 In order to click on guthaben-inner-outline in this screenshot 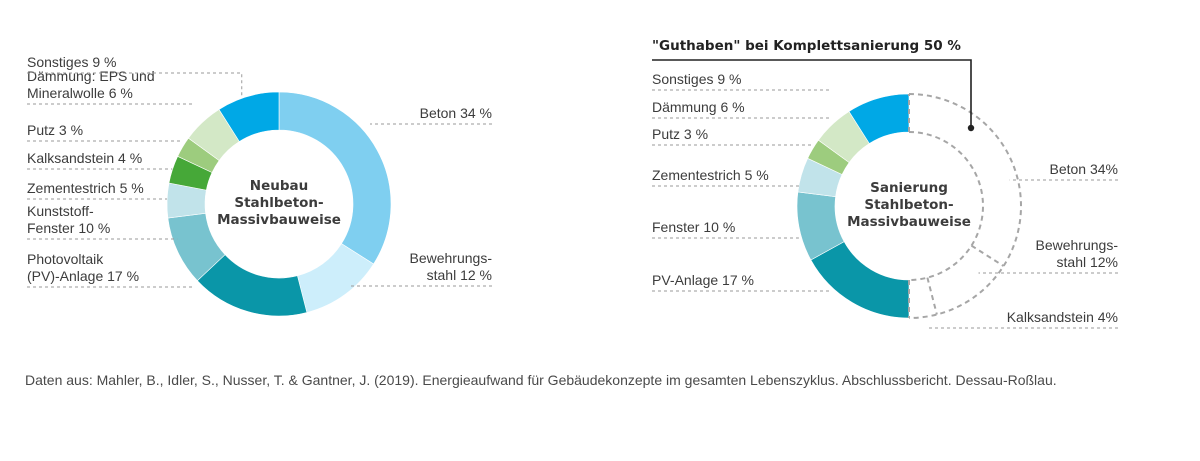, I will do `click(946, 206)`.